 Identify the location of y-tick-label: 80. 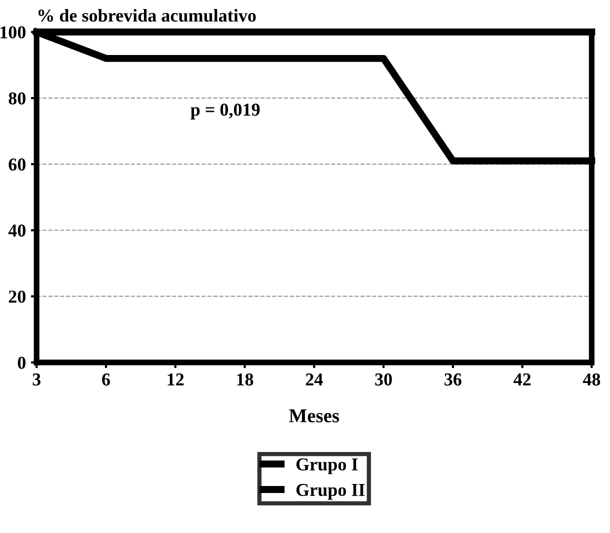
(17, 98).